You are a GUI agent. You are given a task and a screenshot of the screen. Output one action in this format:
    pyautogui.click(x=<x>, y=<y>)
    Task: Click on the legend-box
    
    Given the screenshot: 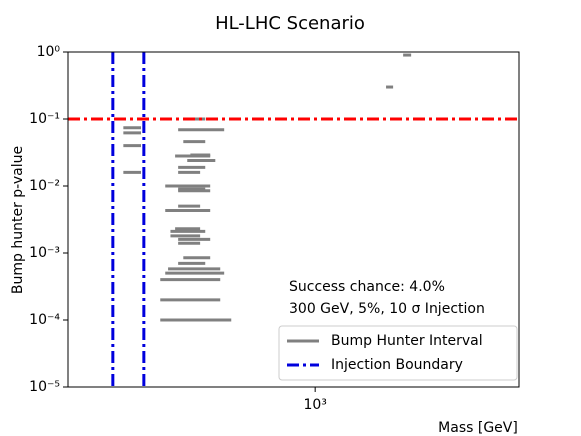 What is the action you would take?
    pyautogui.click(x=398, y=353)
    